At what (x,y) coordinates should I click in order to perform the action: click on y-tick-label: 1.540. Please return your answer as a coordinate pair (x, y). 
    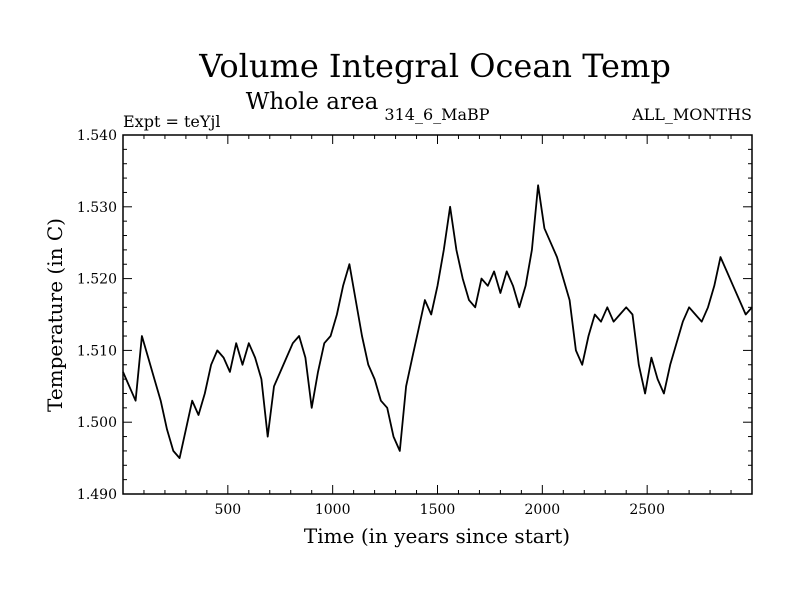
    Looking at the image, I should click on (97, 136).